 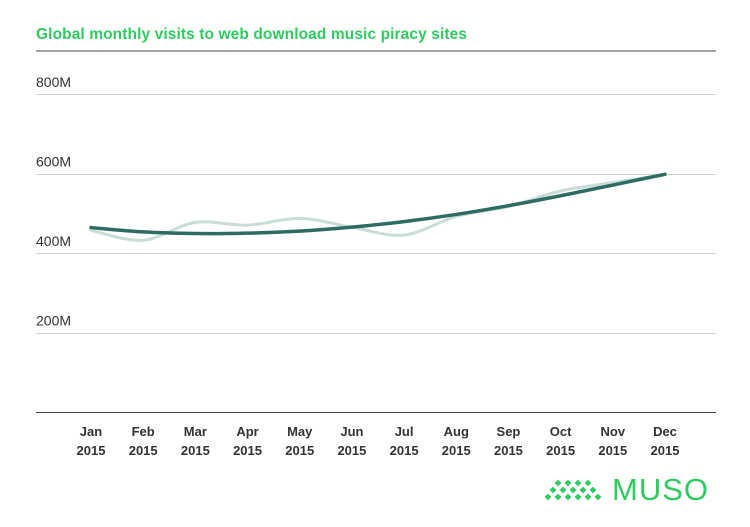 I want to click on trend-series-line, so click(x=378, y=204).